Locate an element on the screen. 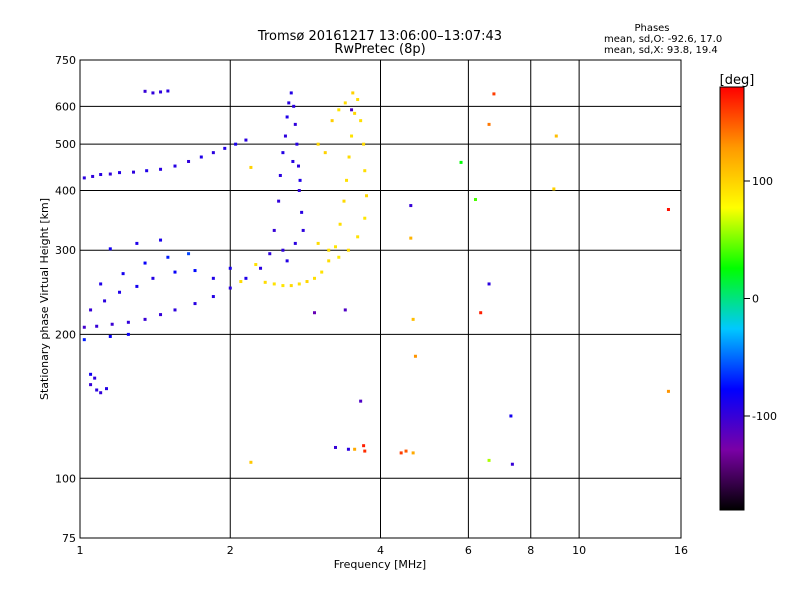 This screenshot has height=600, width=800. y-tick-label-200: 200 is located at coordinates (65, 334).